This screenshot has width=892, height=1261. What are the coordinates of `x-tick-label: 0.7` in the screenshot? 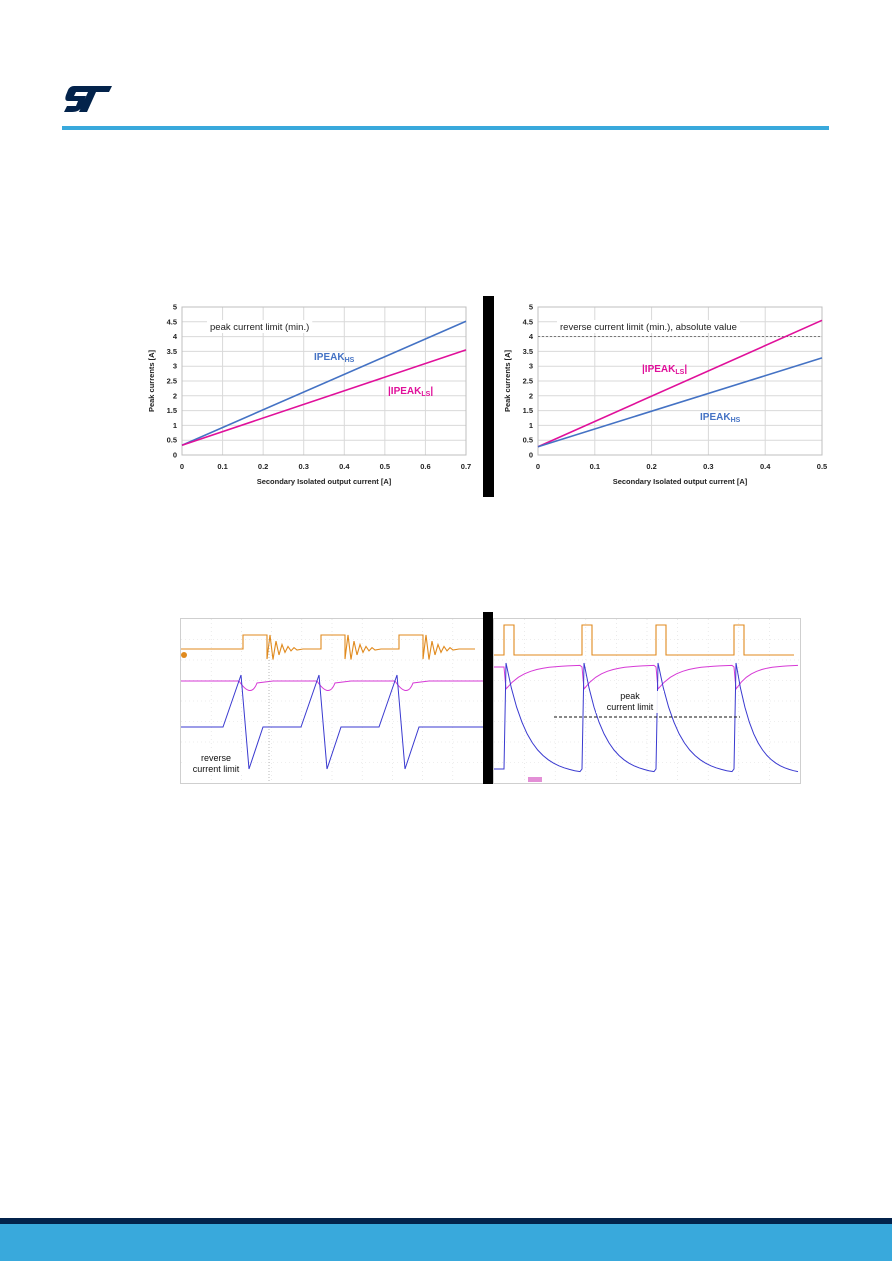 It's located at (466, 466).